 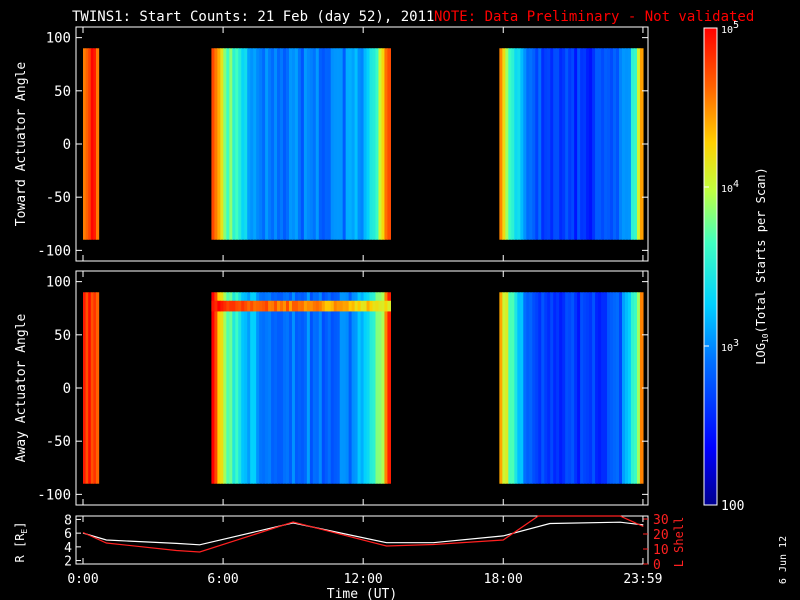 I want to click on x-tick-label: 18:00, so click(x=503, y=579).